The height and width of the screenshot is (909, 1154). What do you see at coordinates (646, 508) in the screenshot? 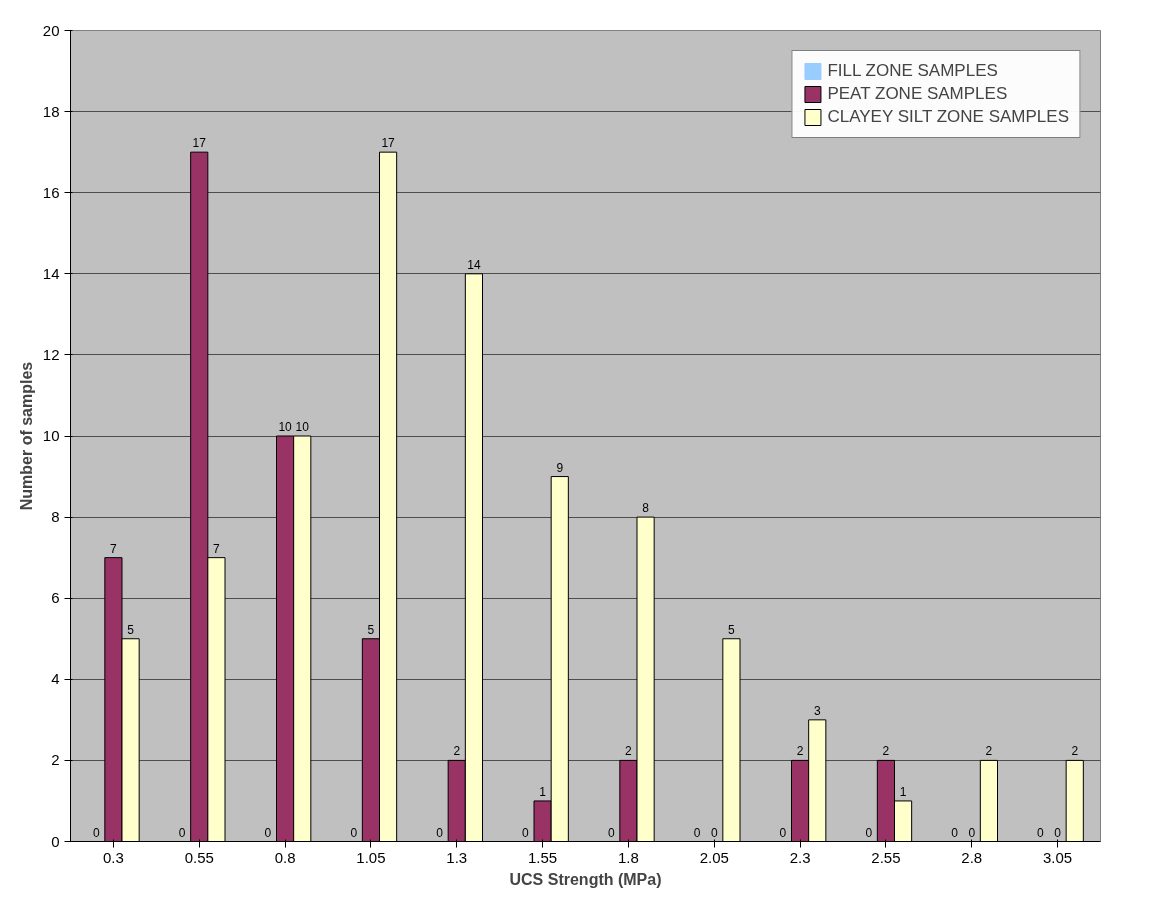
I see `data-label: 8` at bounding box center [646, 508].